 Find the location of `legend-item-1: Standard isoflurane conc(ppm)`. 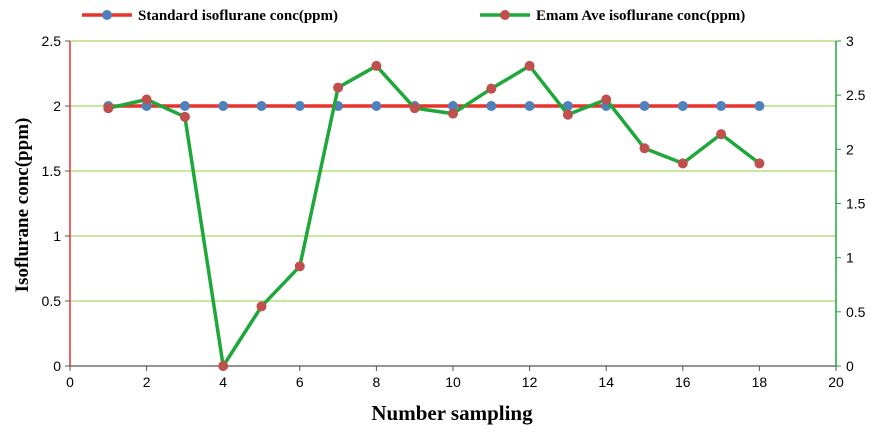

legend-item-1: Standard isoflurane conc(ppm) is located at coordinates (210, 16).